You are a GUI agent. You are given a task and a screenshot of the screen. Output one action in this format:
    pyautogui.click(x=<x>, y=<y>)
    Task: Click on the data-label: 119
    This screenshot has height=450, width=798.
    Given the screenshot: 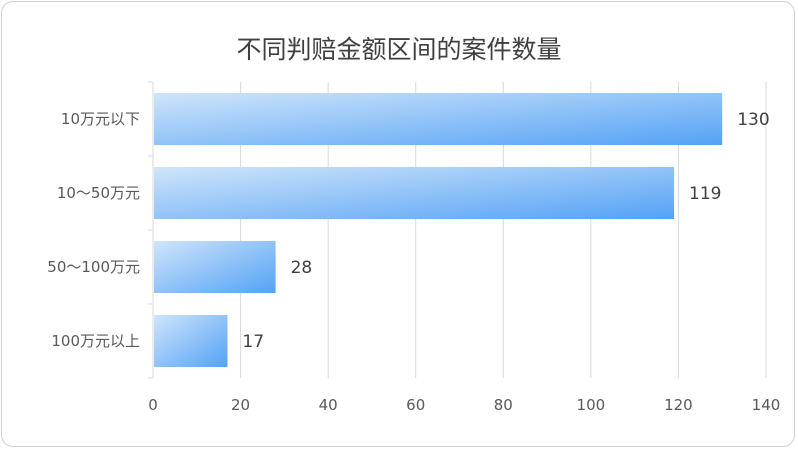 What is the action you would take?
    pyautogui.click(x=705, y=194)
    